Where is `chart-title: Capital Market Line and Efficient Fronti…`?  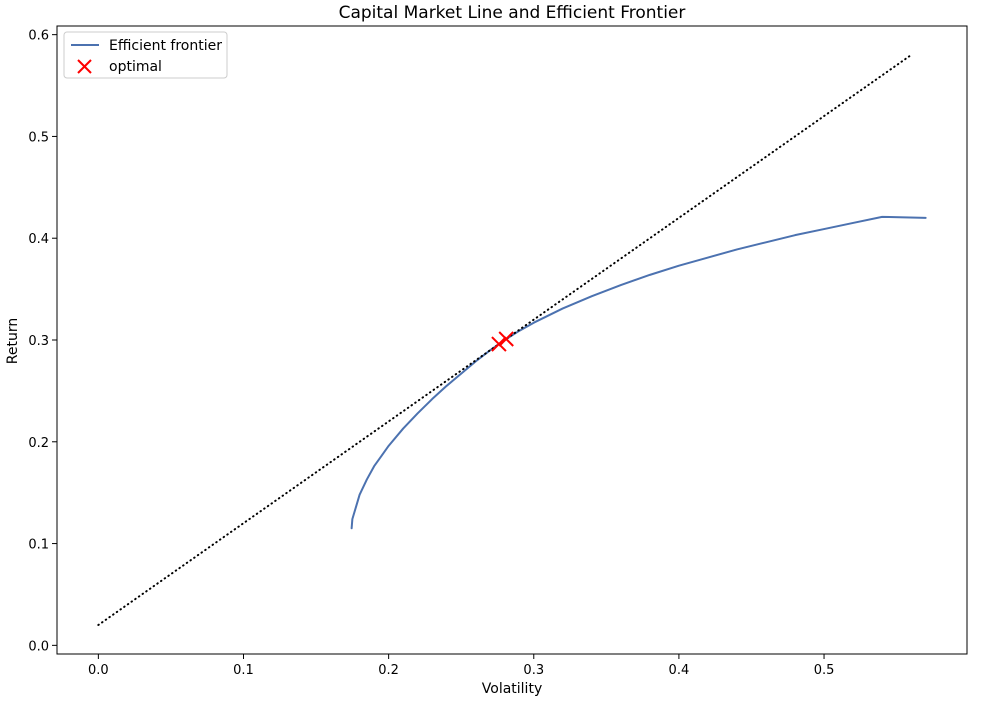 chart-title: Capital Market Line and Efficient Fronti… is located at coordinates (512, 13).